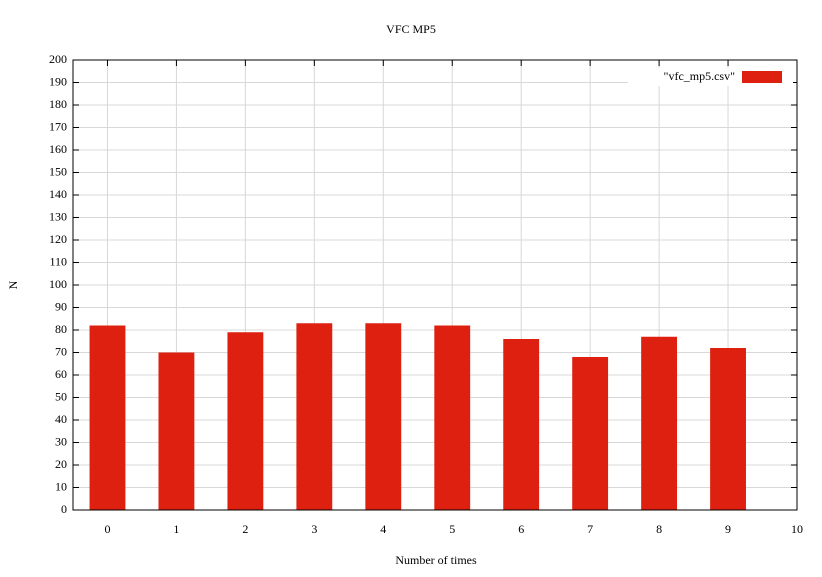 This screenshot has width=822, height=577. I want to click on x-tick-label: 8, so click(659, 529).